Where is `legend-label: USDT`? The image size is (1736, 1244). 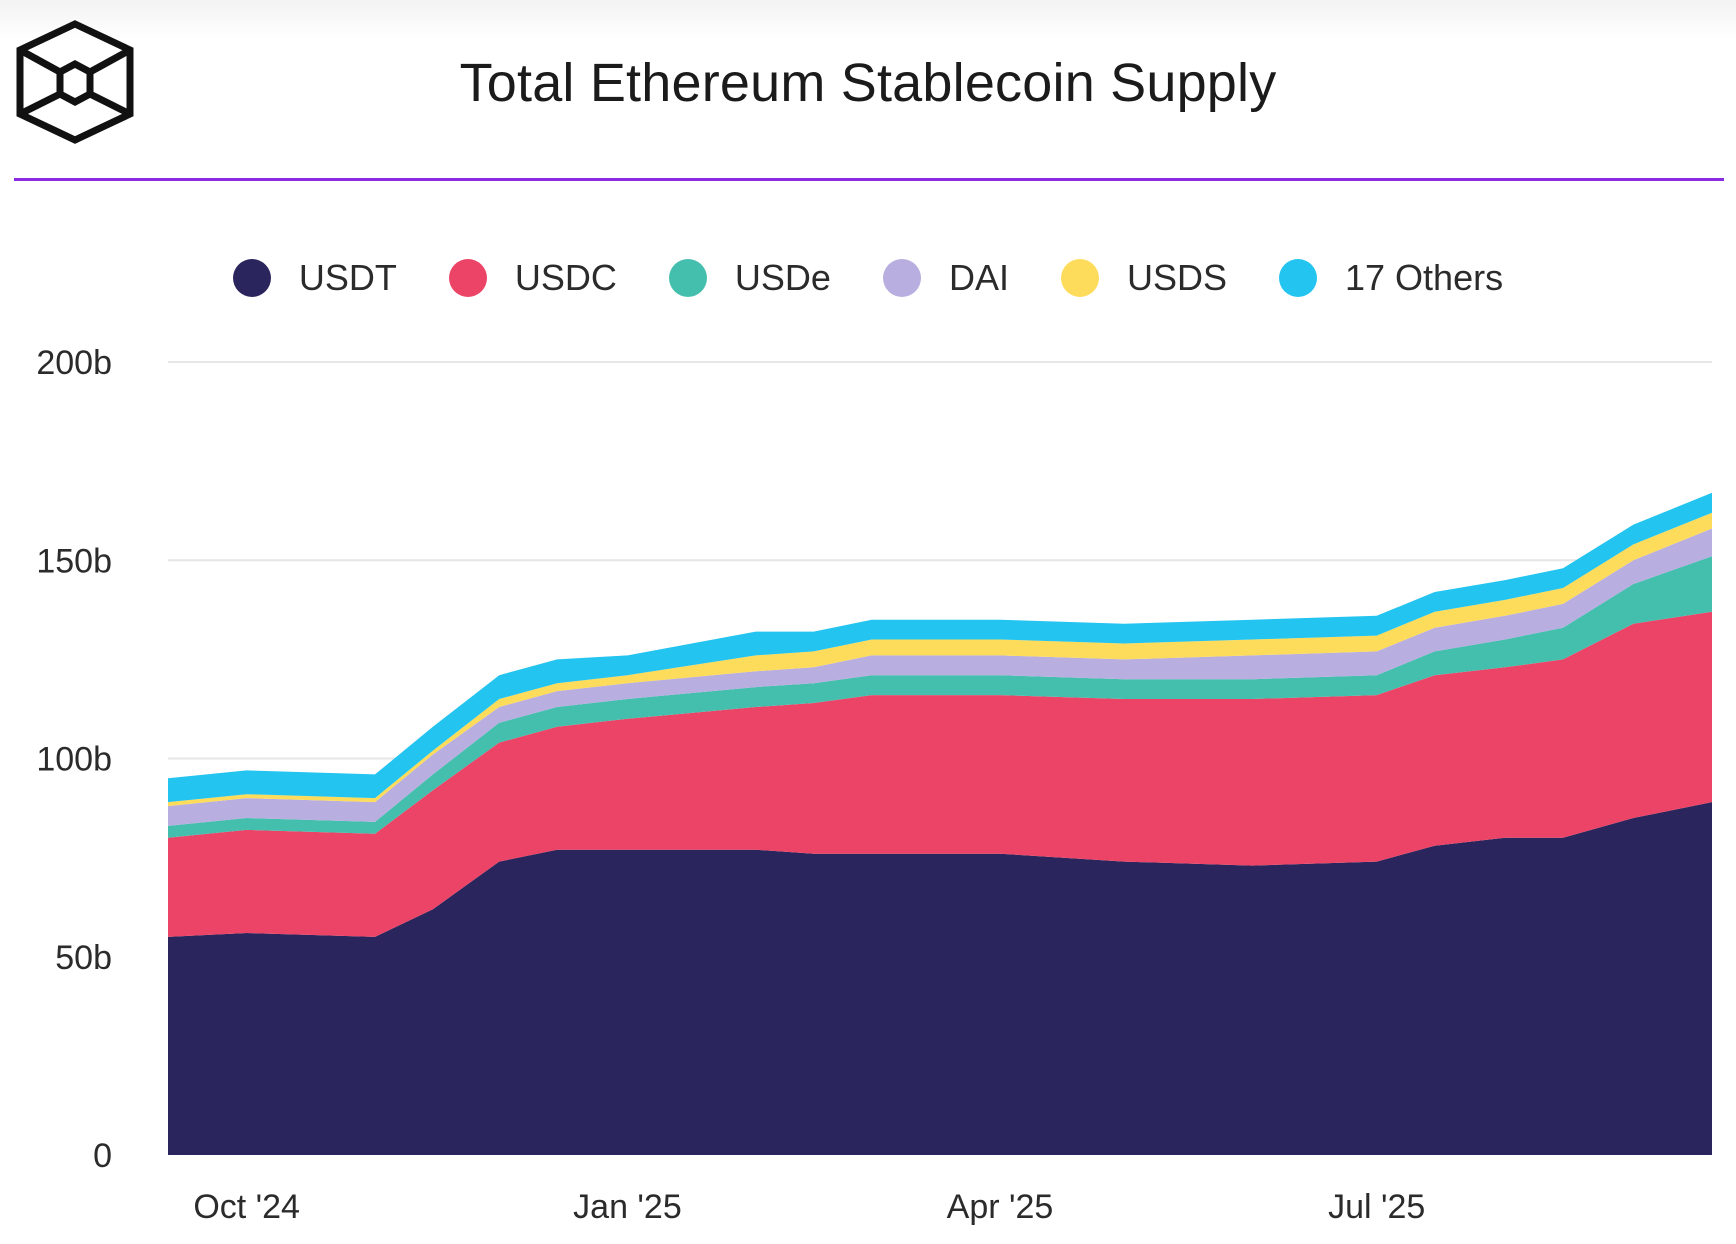 legend-label: USDT is located at coordinates (347, 277).